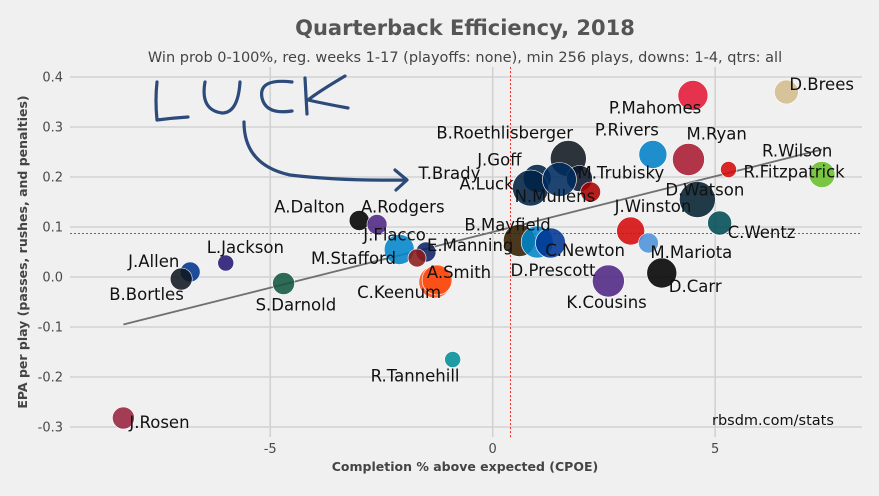  I want to click on handwritten-annotation, so click(281, 133).